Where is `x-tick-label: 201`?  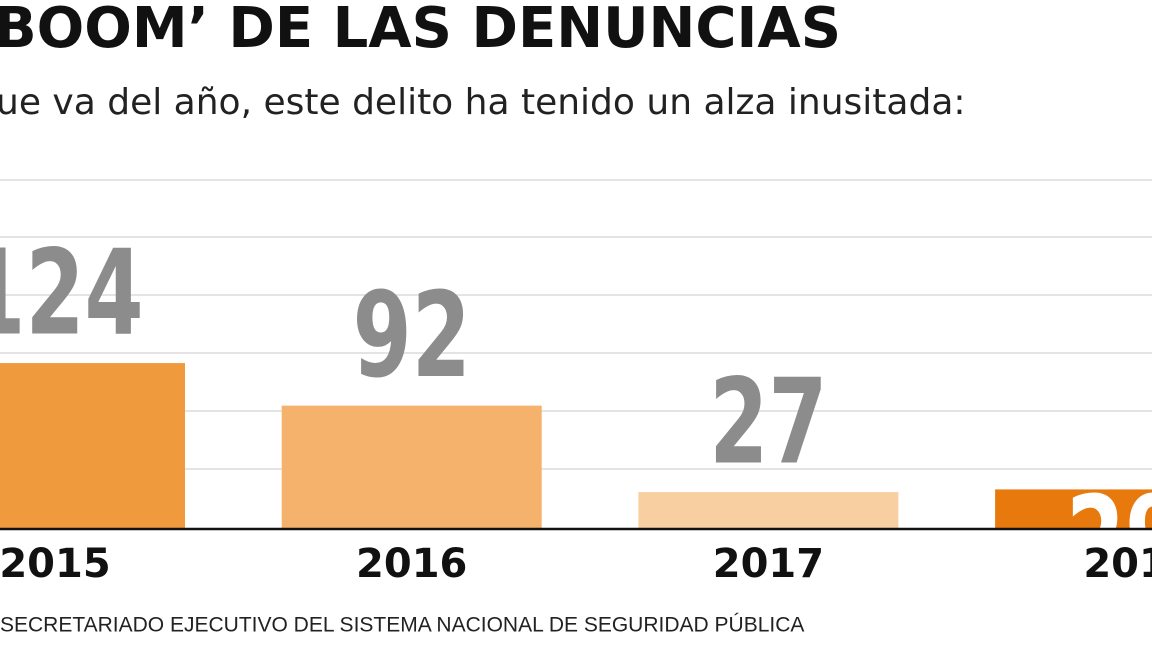
x-tick-label: 201 is located at coordinates (1117, 564).